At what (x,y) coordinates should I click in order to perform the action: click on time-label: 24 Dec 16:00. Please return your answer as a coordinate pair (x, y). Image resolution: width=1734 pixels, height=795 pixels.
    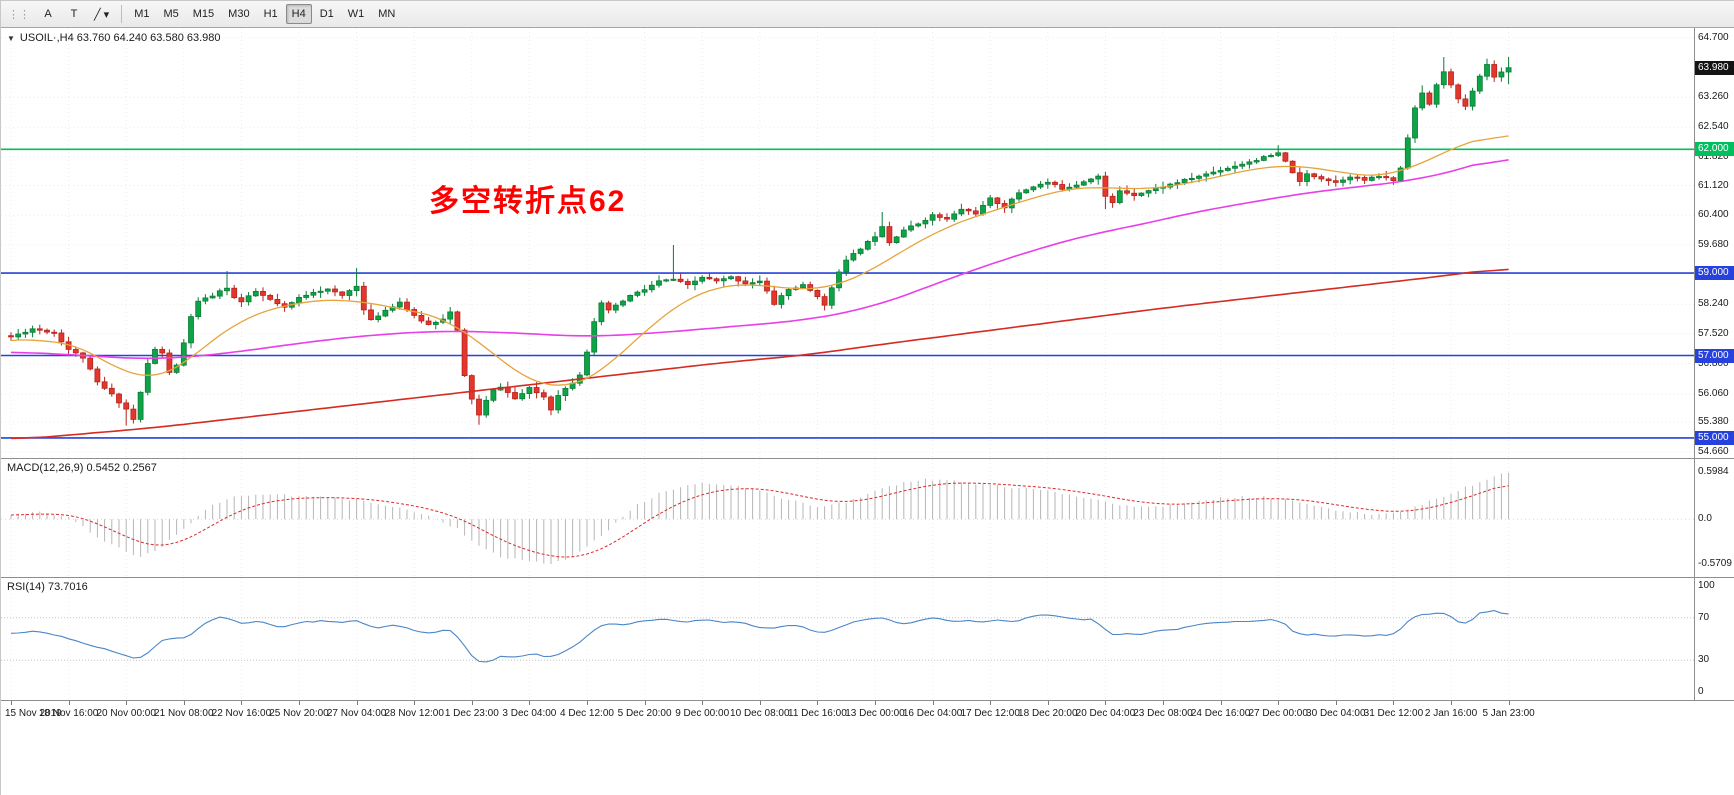
    Looking at the image, I should click on (1220, 713).